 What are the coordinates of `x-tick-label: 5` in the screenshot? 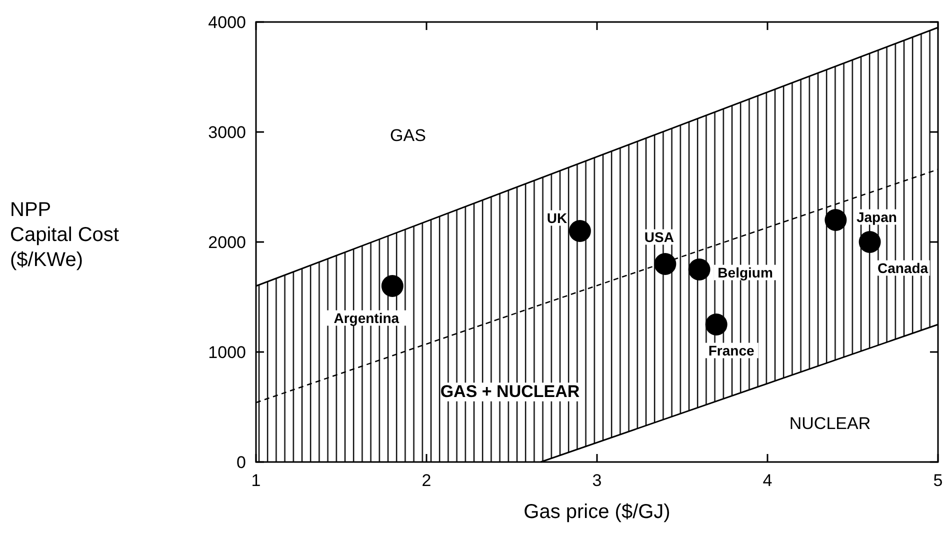 It's located at (938, 480).